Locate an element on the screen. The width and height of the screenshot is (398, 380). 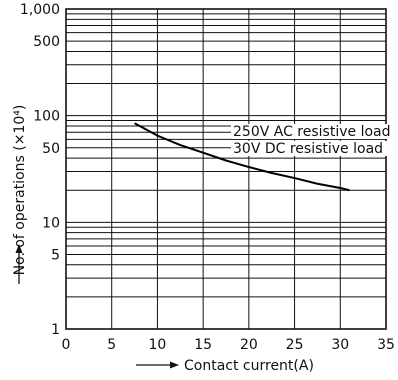
x-tick-labels: 0 5 10 15 20 25 30 35 is located at coordinates (228, 345).